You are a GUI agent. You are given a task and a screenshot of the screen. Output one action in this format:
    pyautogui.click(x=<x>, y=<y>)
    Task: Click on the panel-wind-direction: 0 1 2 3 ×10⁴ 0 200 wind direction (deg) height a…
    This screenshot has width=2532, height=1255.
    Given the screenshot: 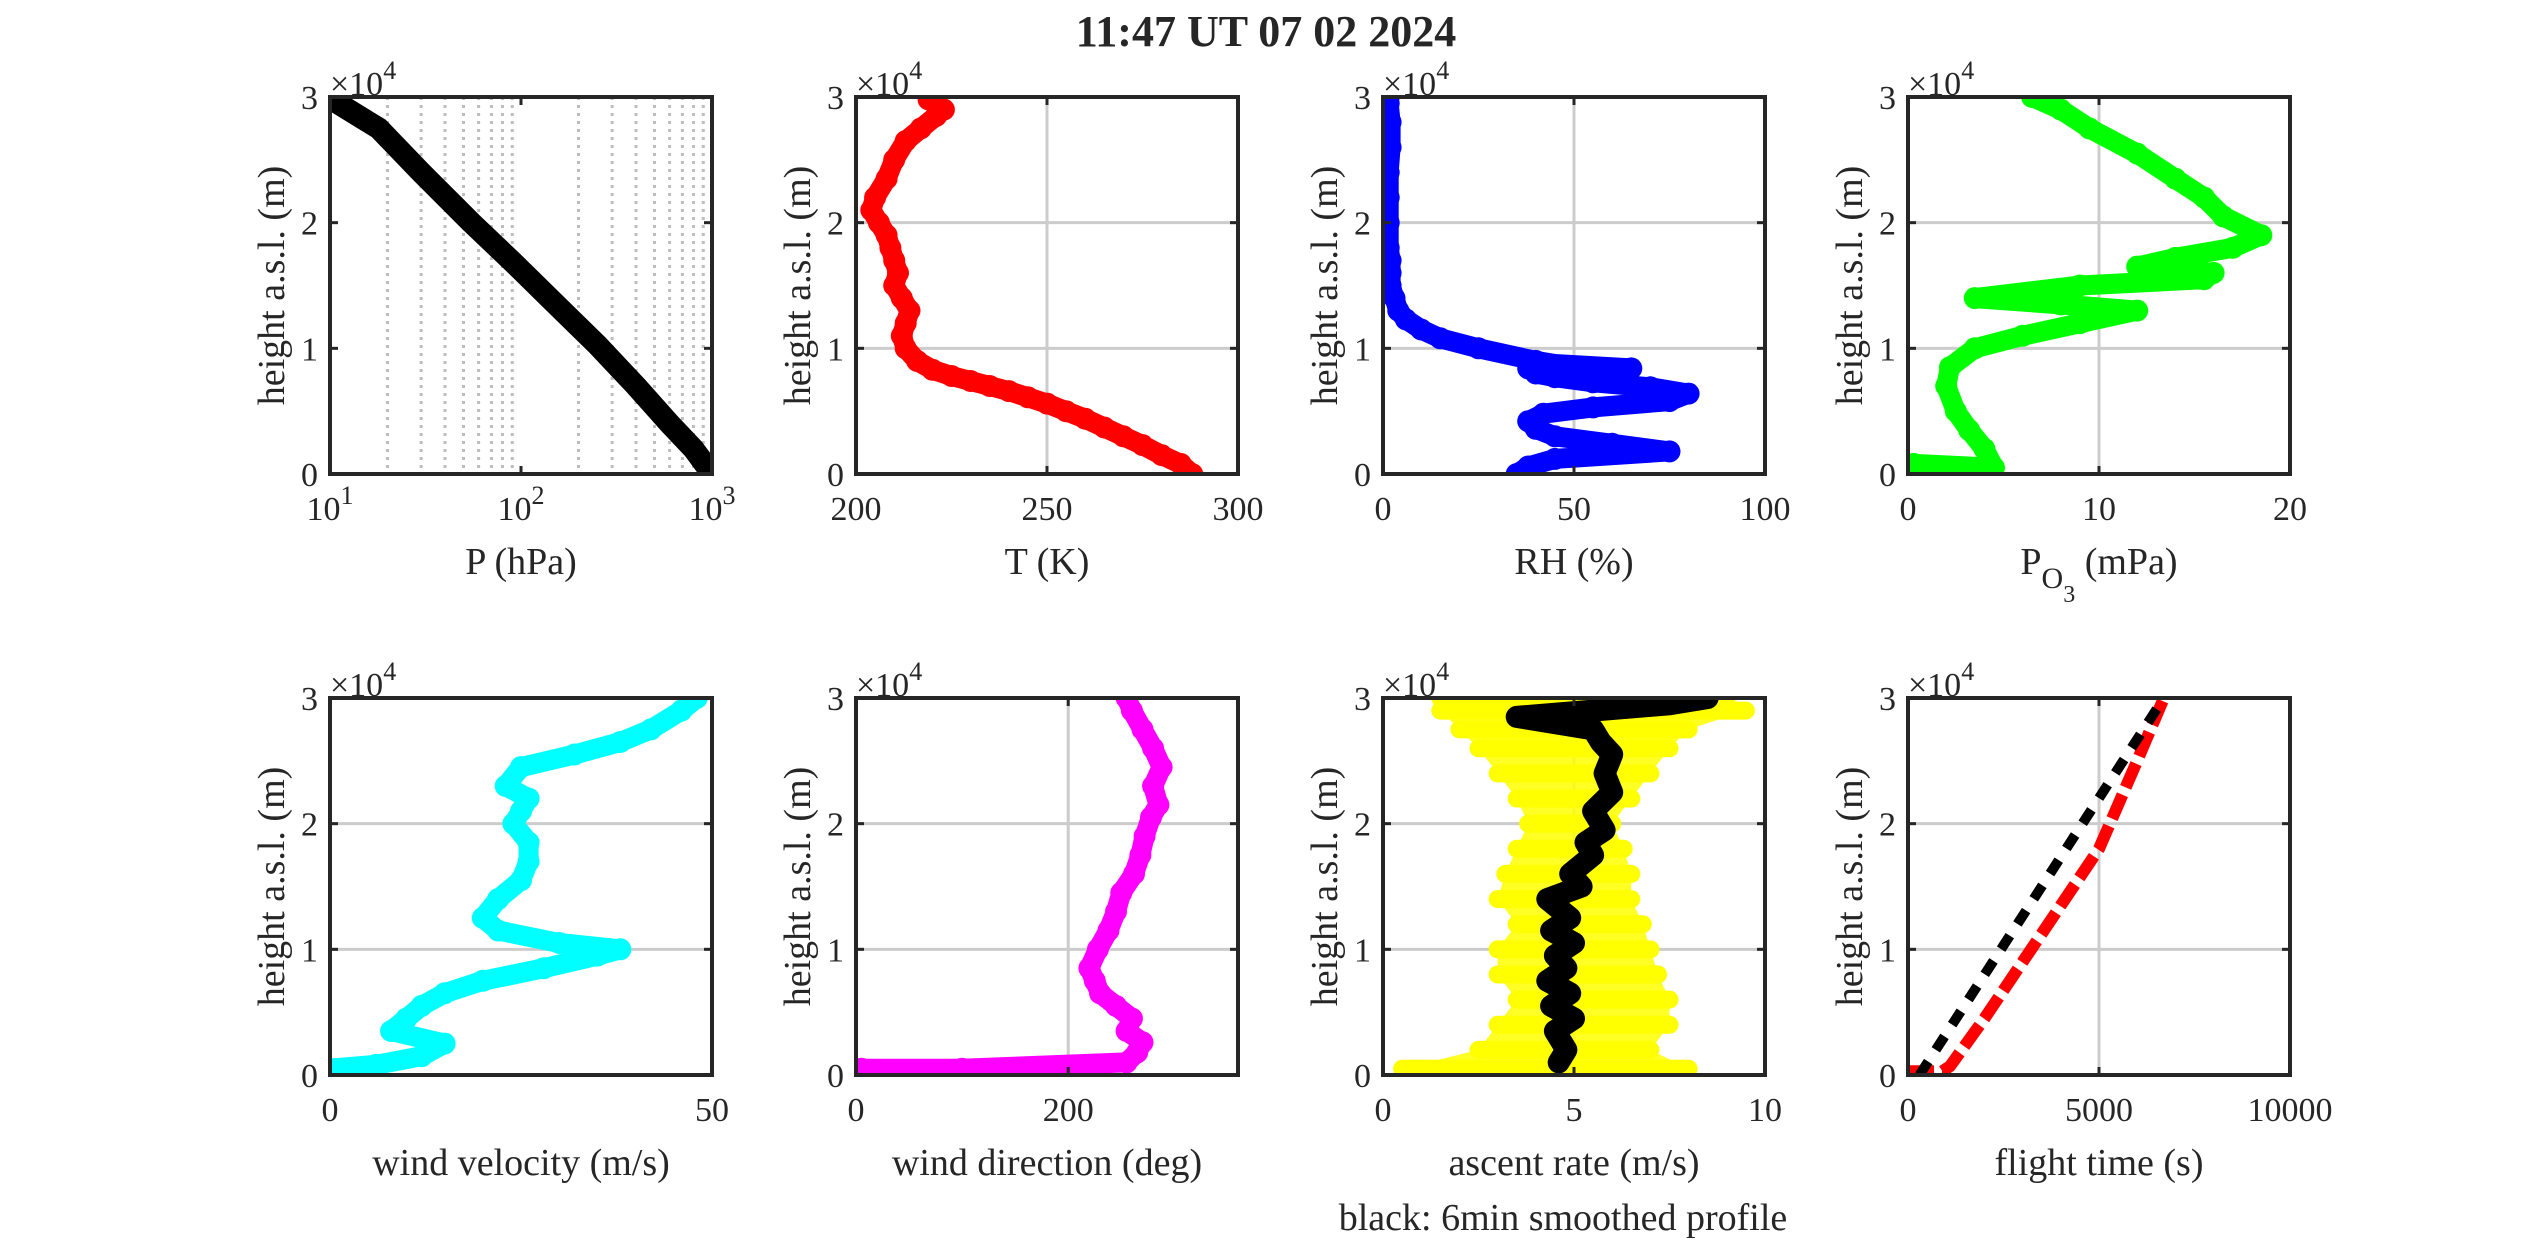 What is the action you would take?
    pyautogui.click(x=1008, y=920)
    